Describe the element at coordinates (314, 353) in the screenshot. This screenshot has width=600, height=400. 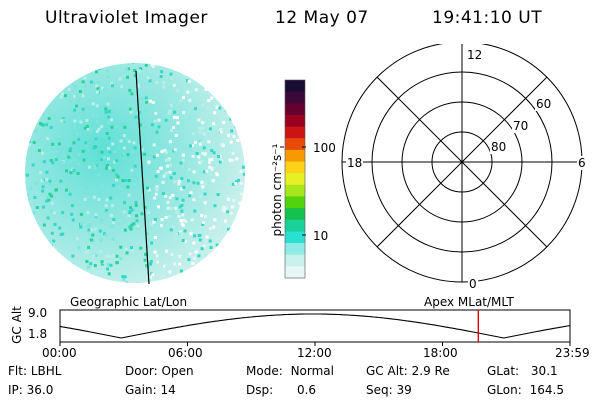
I see `orbit-xtick-1200: 12:00` at that location.